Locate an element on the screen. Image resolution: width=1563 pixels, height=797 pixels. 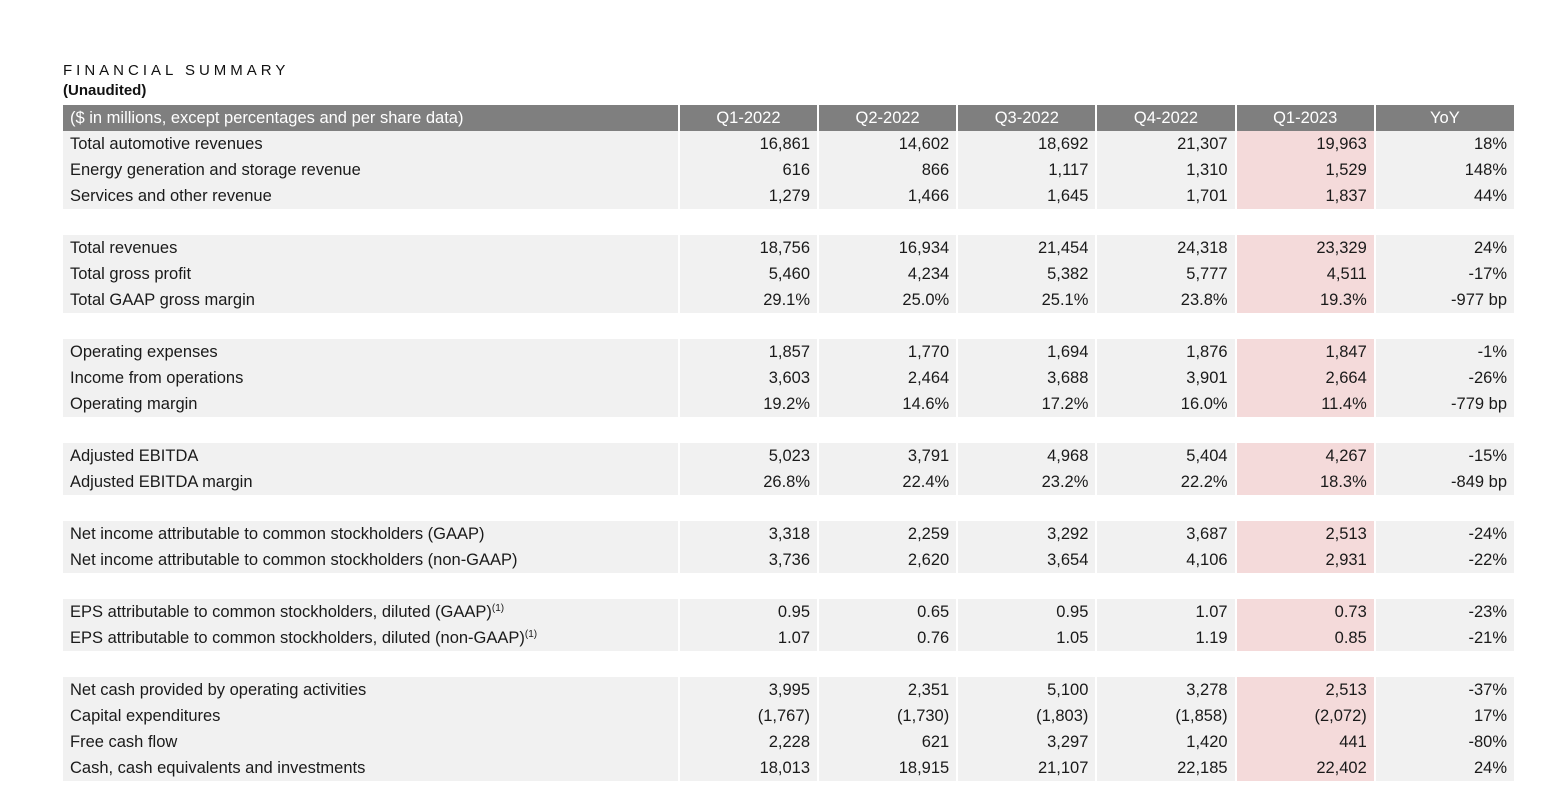
yoy-cell: -15% is located at coordinates (1443, 456).